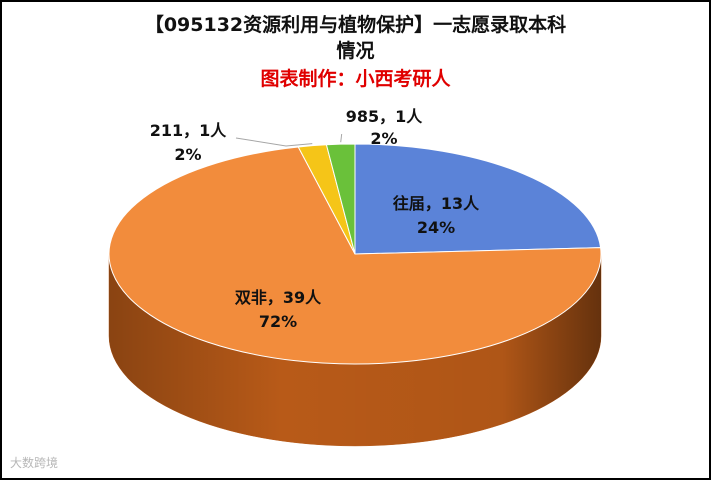 This screenshot has width=711, height=480. Describe the element at coordinates (355, 25) in the screenshot. I see `title-line-1: 【095132资源利用与植物保护】一志愿录取本科` at that location.